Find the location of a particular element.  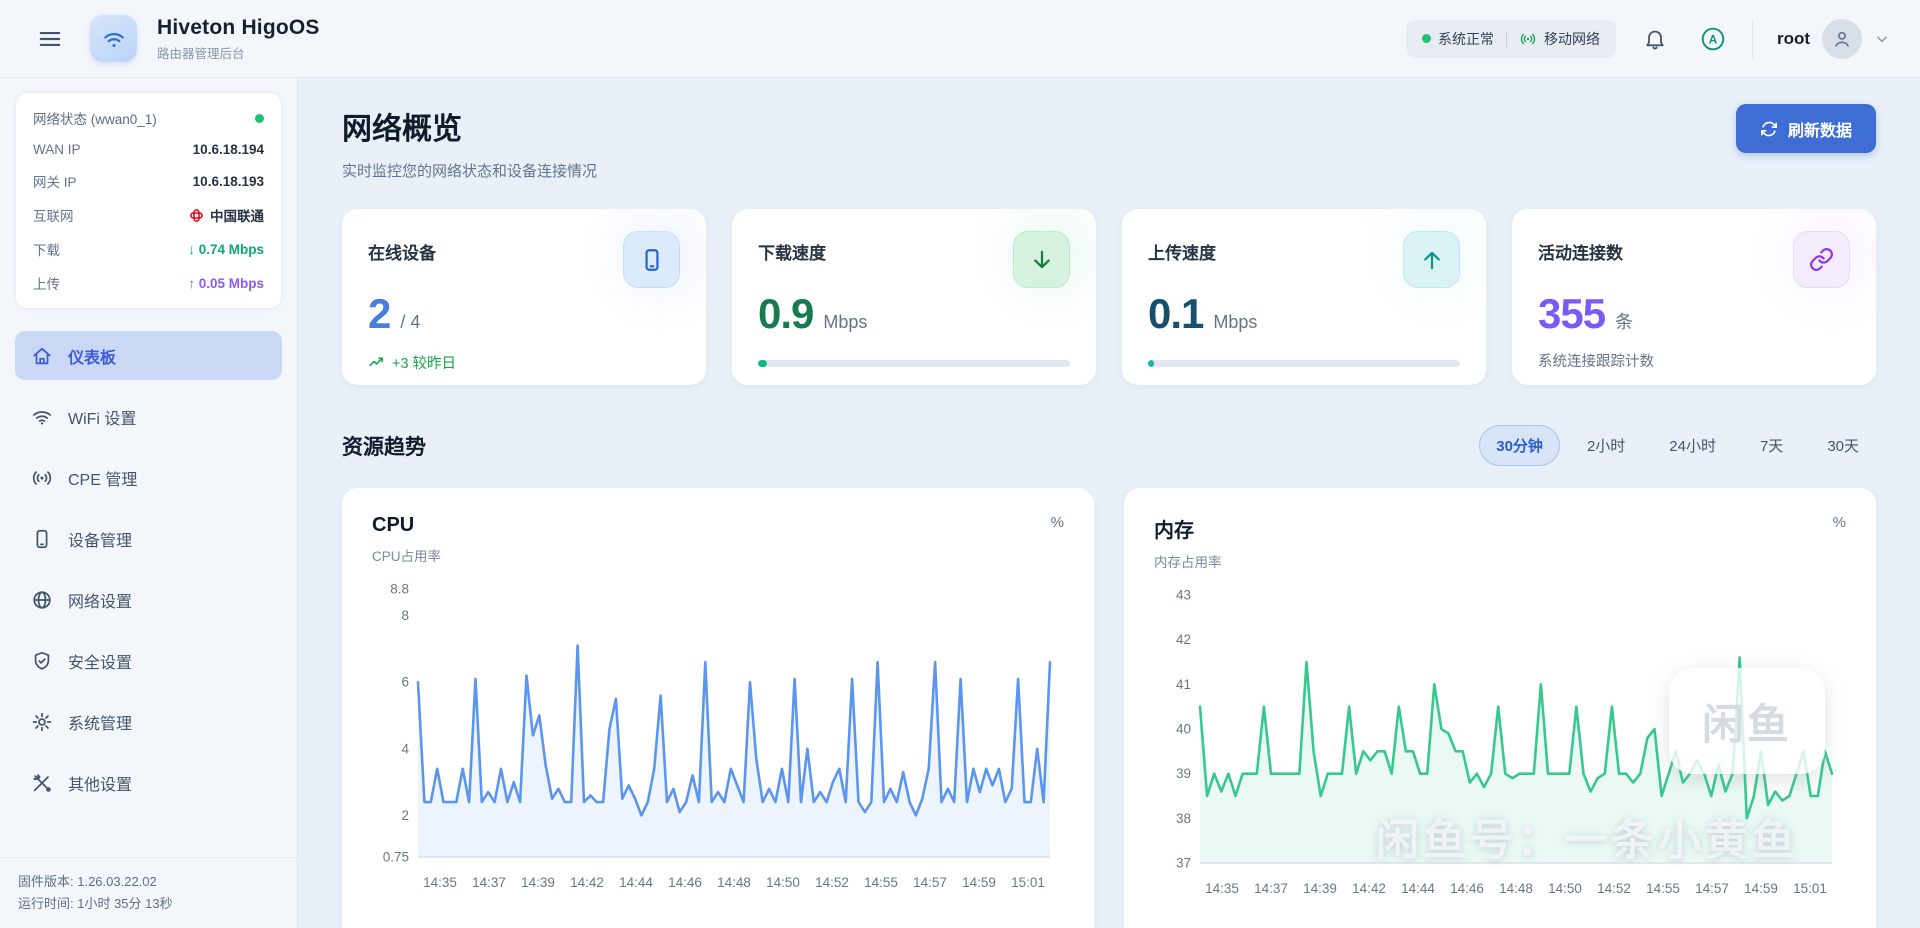

stat-card-upload-speed: 上传速度 0.1 Mbps is located at coordinates (1304, 297).